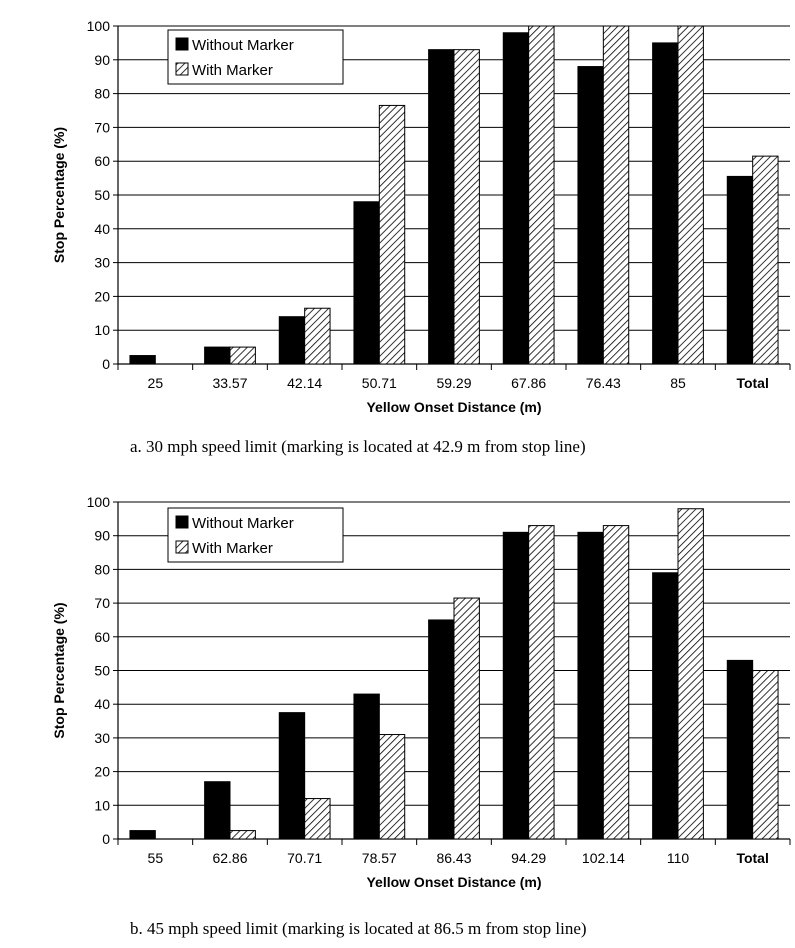 The height and width of the screenshot is (948, 795). What do you see at coordinates (255, 535) in the screenshot?
I see `chart-b-legend` at bounding box center [255, 535].